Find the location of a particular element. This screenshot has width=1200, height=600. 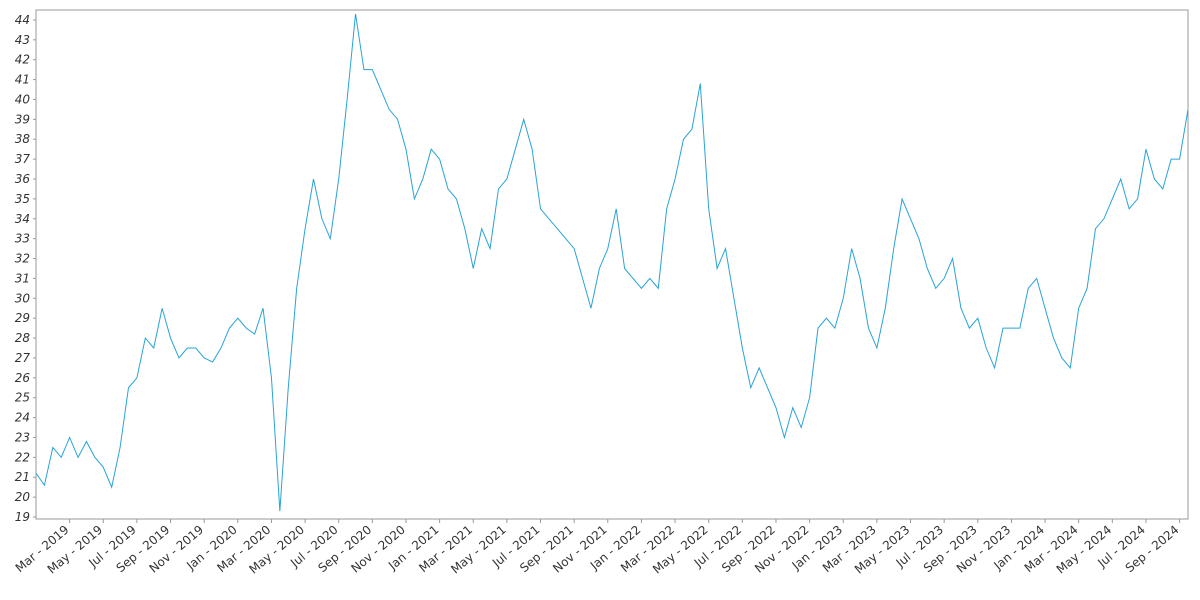

y-tick-label: 32 is located at coordinates (22, 259).